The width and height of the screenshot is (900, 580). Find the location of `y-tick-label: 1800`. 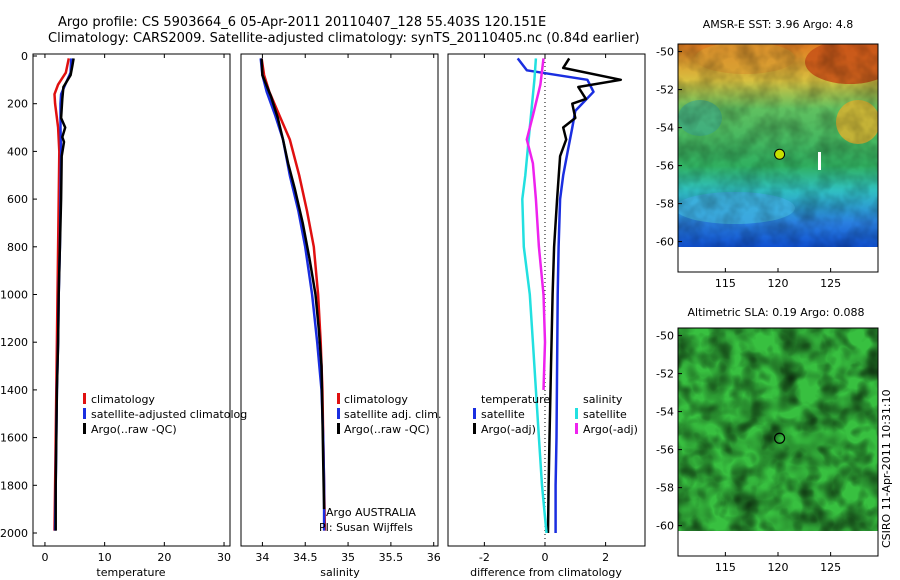

y-tick-label: 1800 is located at coordinates (14, 485).